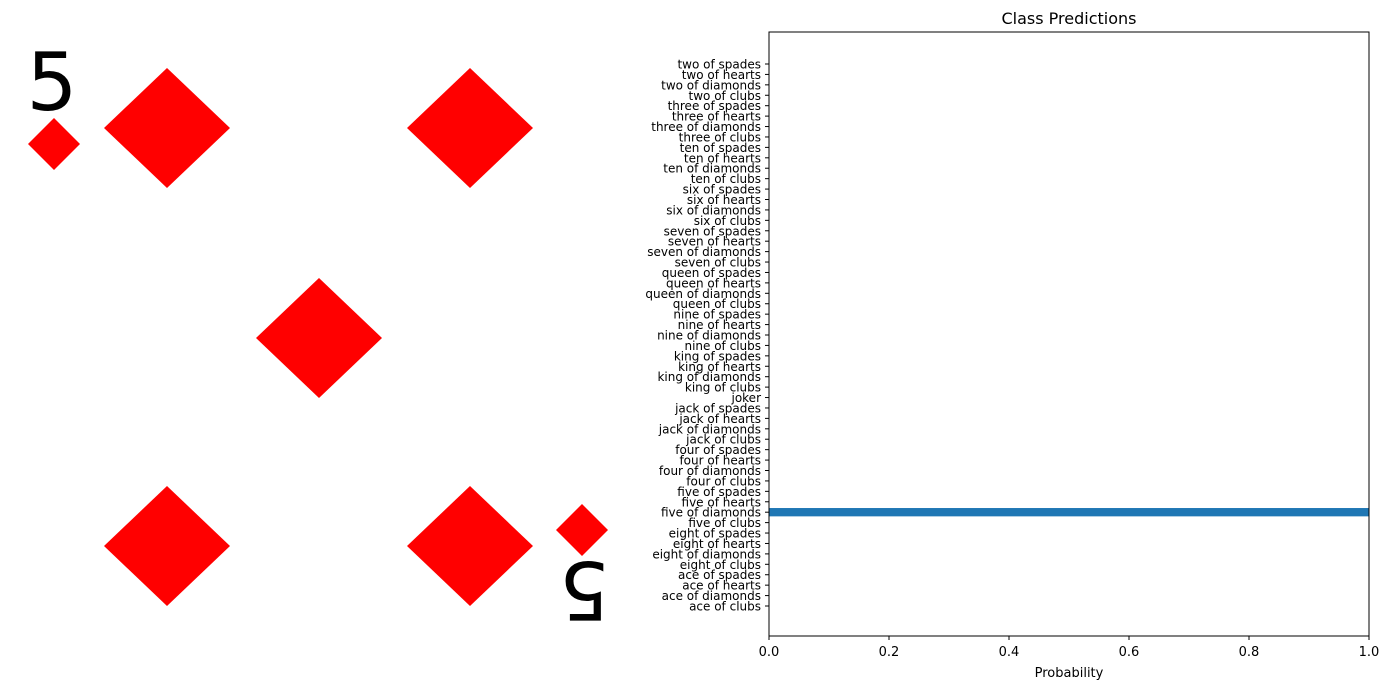 This screenshot has width=1390, height=690. Describe the element at coordinates (722, 158) in the screenshot. I see `y-tick-label: ten of hearts` at that location.